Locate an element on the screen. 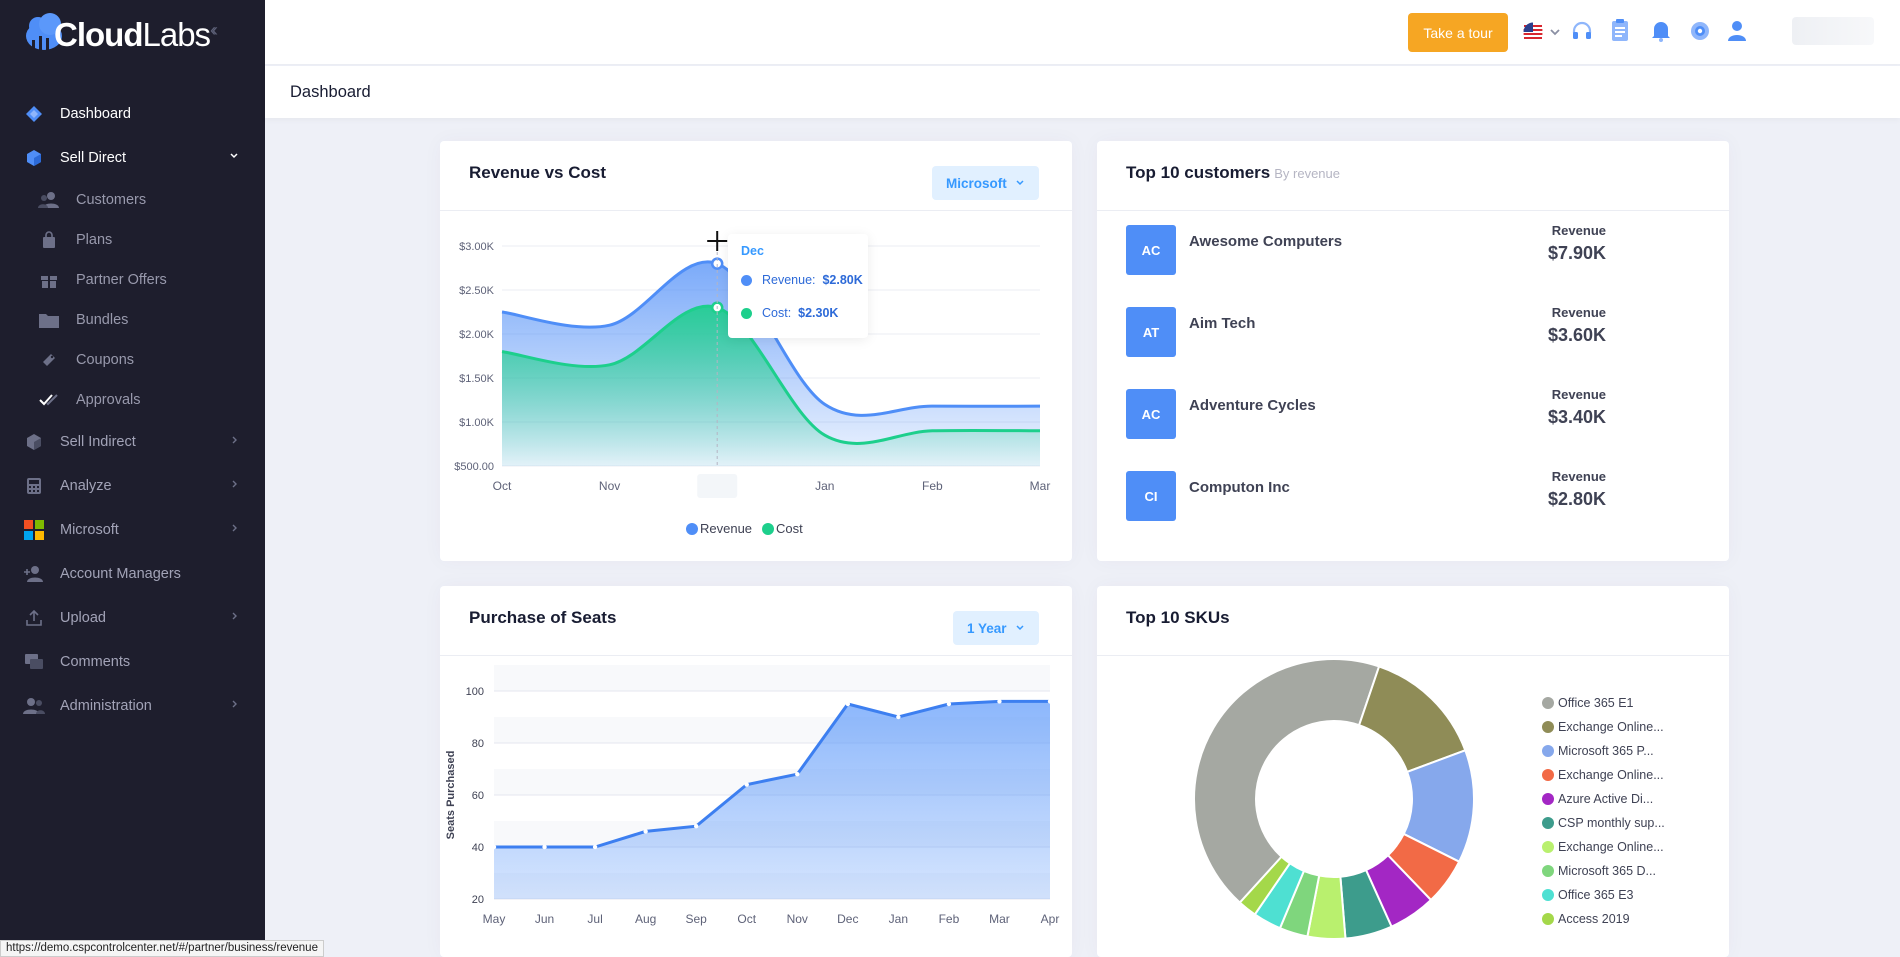  sidebar-item-comments: Comments is located at coordinates (132, 662).